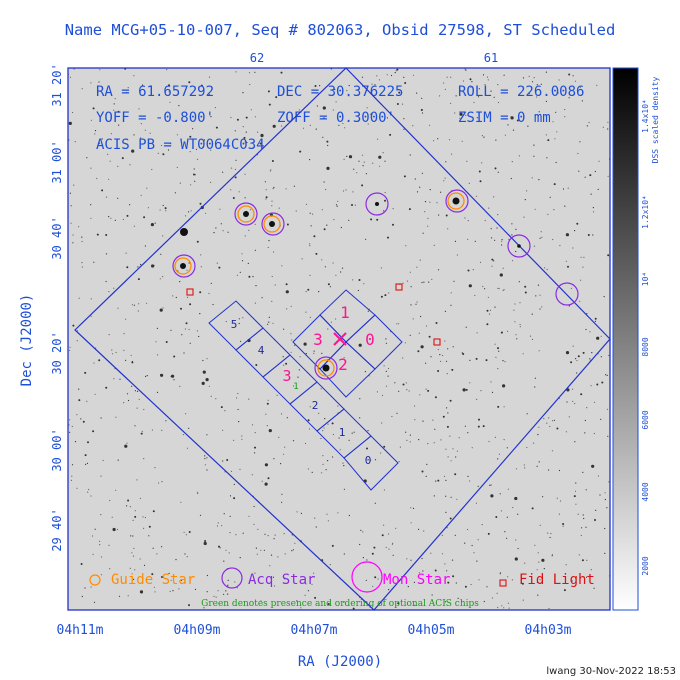 The image size is (680, 680). I want to click on bright-star, so click(183, 266).